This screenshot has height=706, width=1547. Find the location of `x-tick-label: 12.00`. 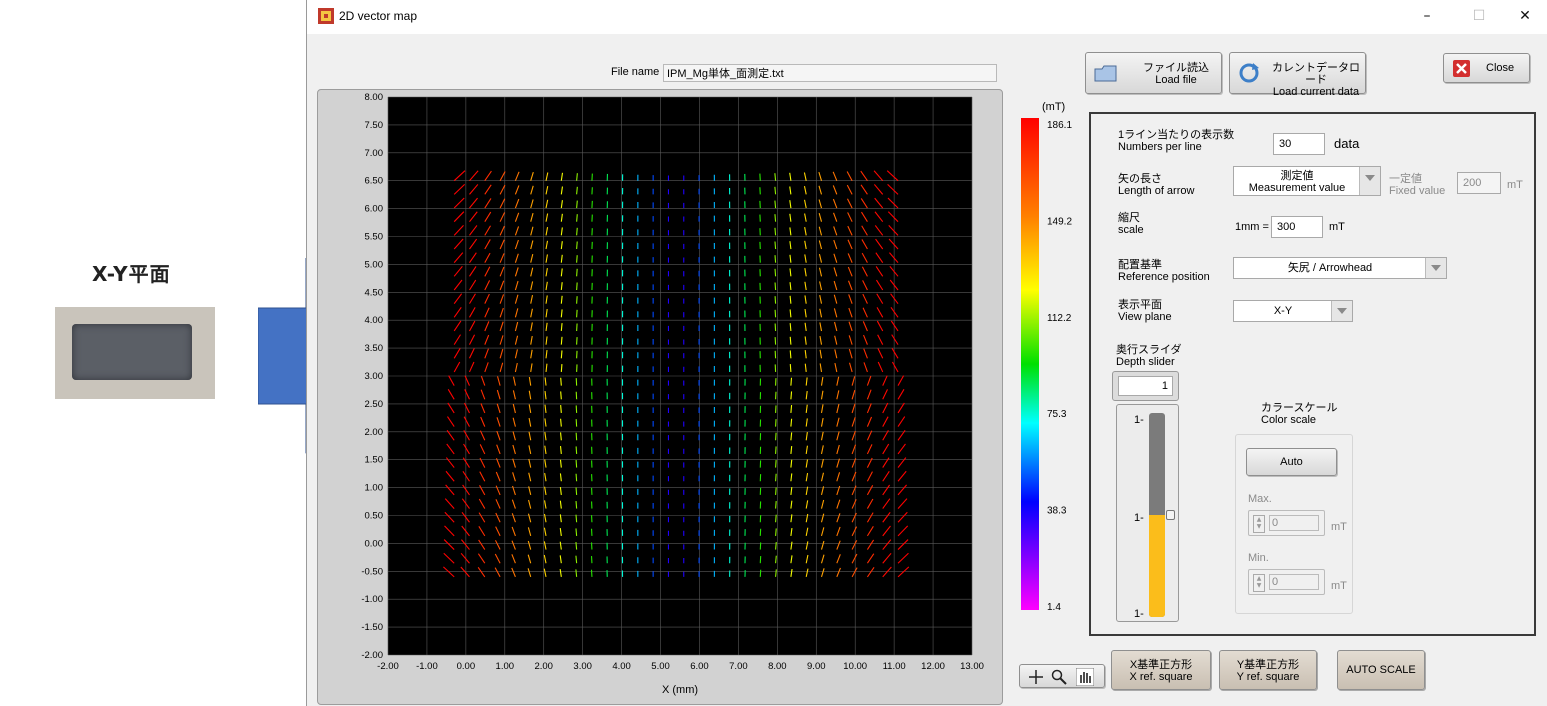

x-tick-label: 12.00 is located at coordinates (933, 666).